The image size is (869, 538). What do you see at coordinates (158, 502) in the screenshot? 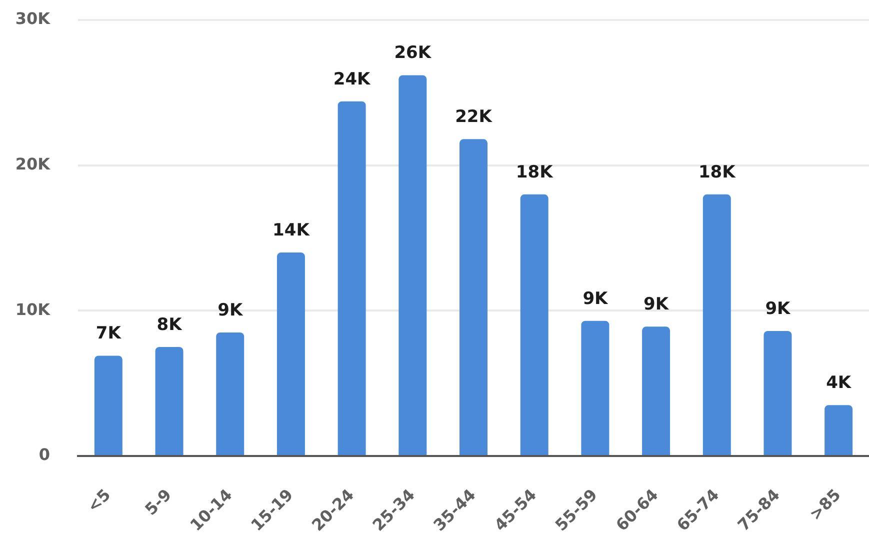
I see `x-tick-label: 5-9` at bounding box center [158, 502].